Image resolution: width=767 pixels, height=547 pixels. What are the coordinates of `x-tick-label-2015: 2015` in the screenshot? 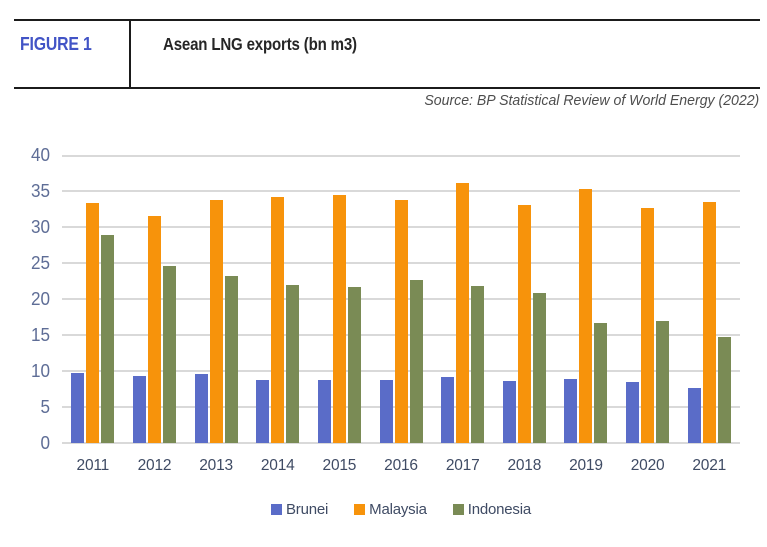 It's located at (339, 465).